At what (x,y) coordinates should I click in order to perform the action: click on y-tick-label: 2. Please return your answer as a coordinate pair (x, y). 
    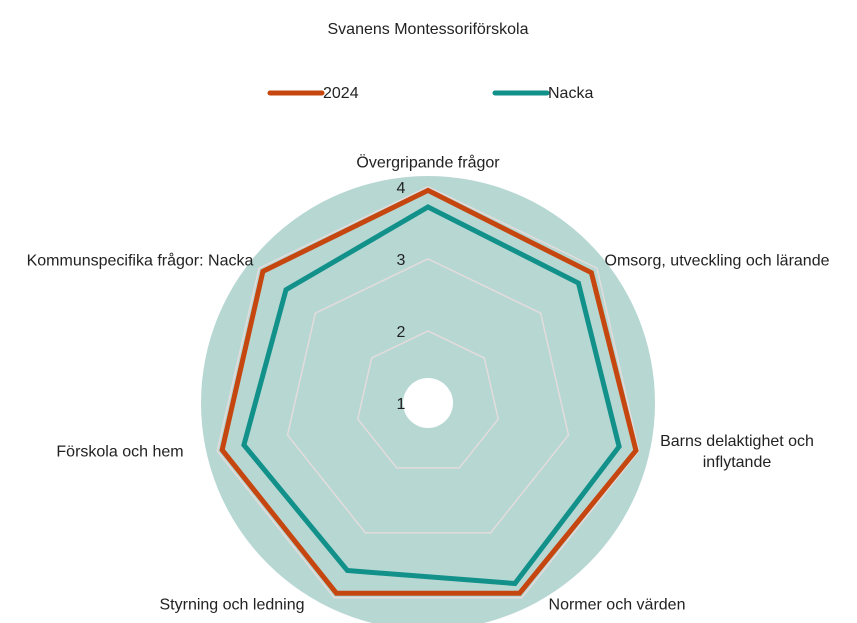
    Looking at the image, I should click on (401, 332).